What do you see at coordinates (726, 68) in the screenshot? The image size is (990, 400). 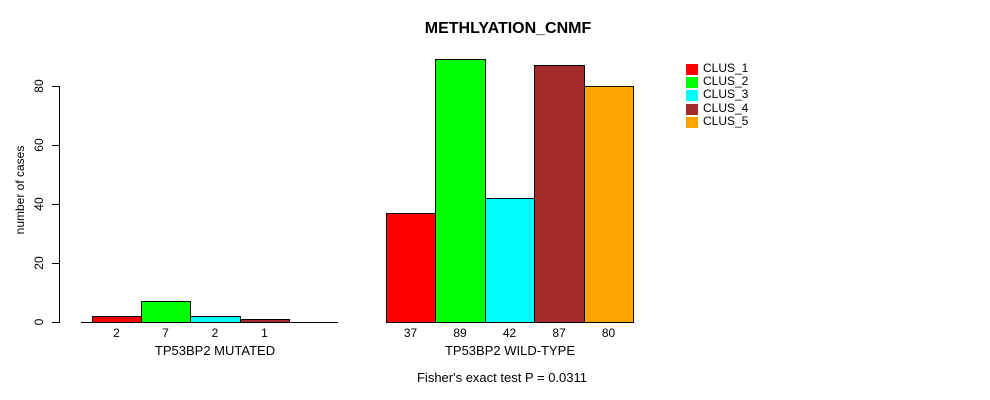 I see `legend-label: CLUS_1` at bounding box center [726, 68].